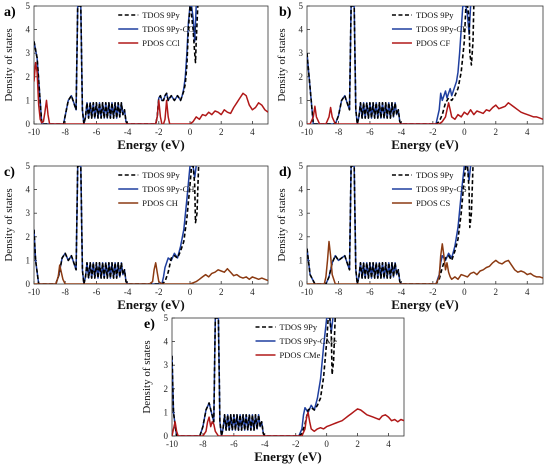  What do you see at coordinates (160, 203) in the screenshot?
I see `legend-entry: PDOS CH` at bounding box center [160, 203].